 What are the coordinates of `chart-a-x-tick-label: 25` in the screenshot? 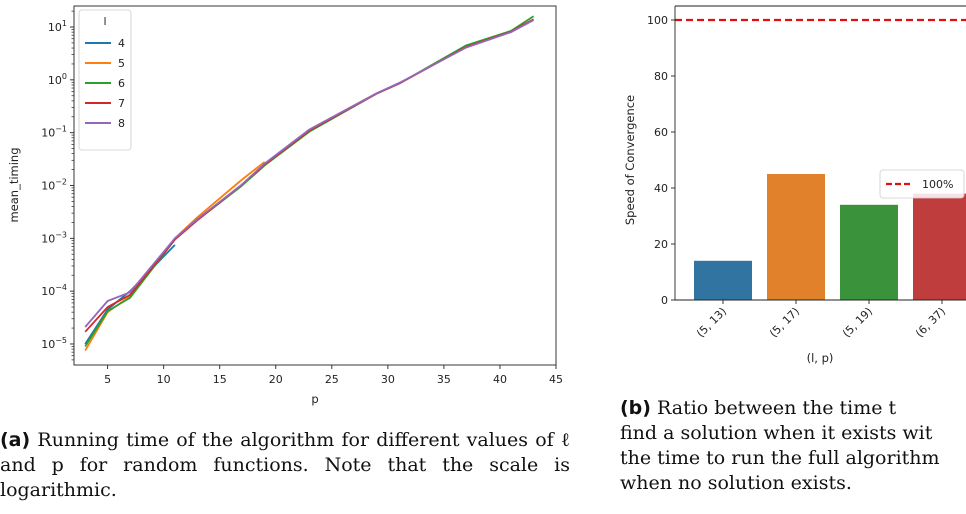 It's located at (332, 379).